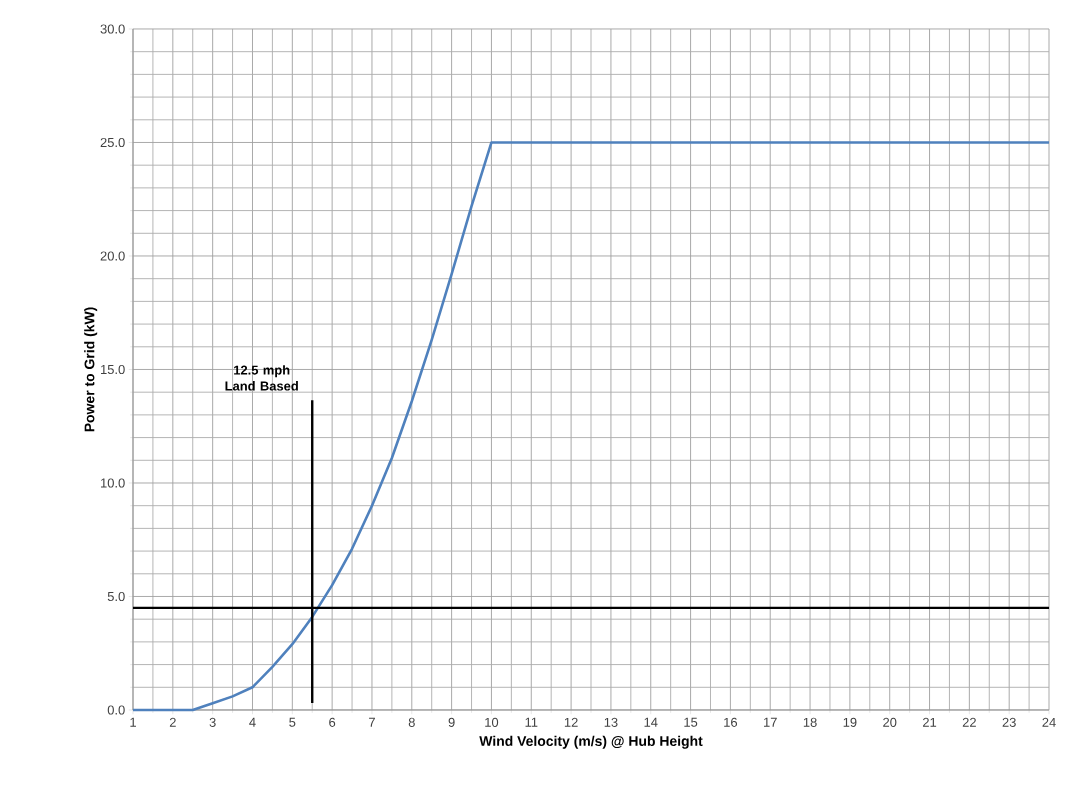 This screenshot has height=807, width=1070. Describe the element at coordinates (731, 722) in the screenshot. I see `x-tick-label: 16` at that location.